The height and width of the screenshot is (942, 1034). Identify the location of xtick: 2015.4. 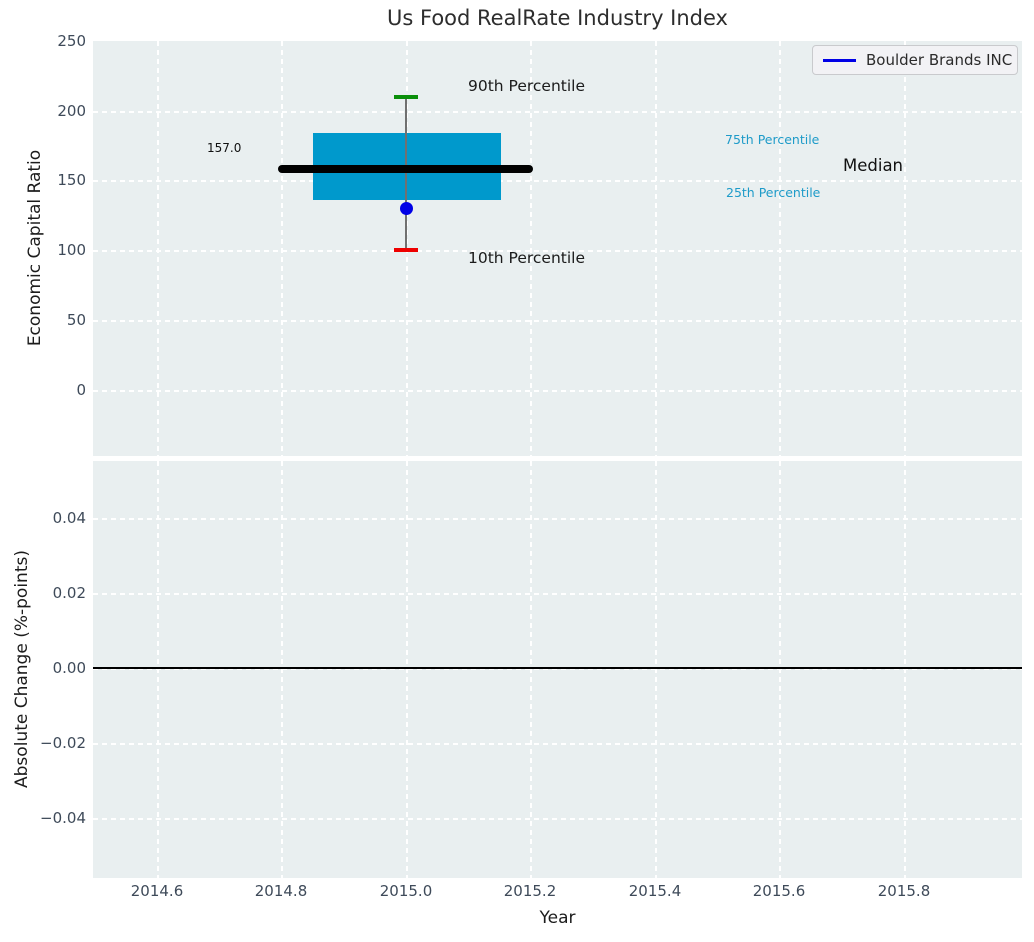
(655, 891).